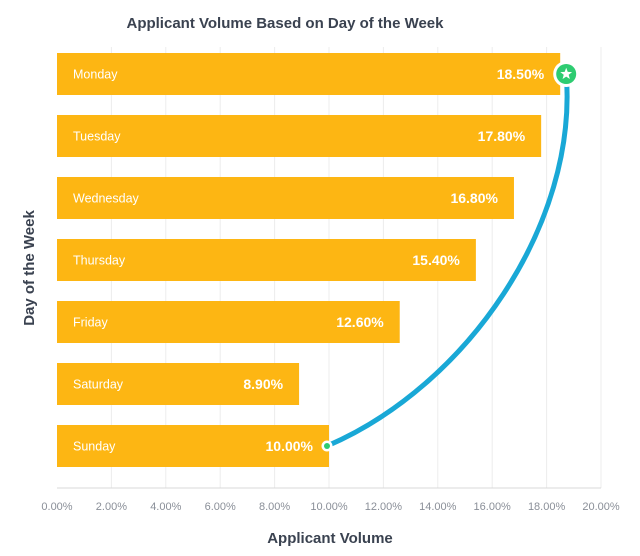  Describe the element at coordinates (98, 385) in the screenshot. I see `category-label: Saturday` at that location.